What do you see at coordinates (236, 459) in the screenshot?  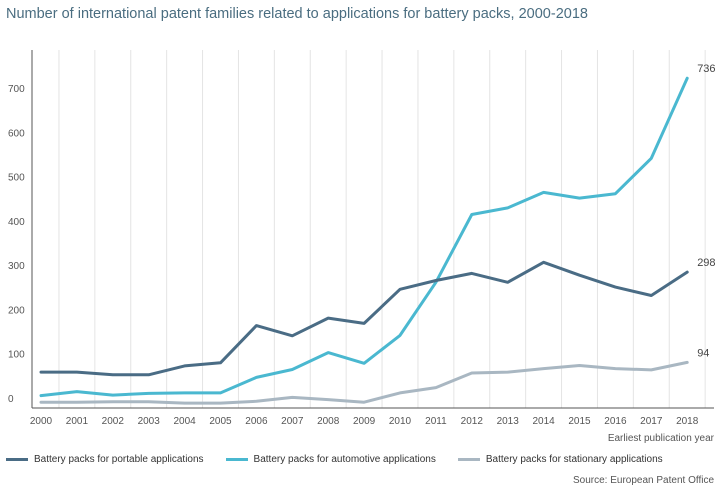 I see `legend-swatch-automotive` at bounding box center [236, 459].